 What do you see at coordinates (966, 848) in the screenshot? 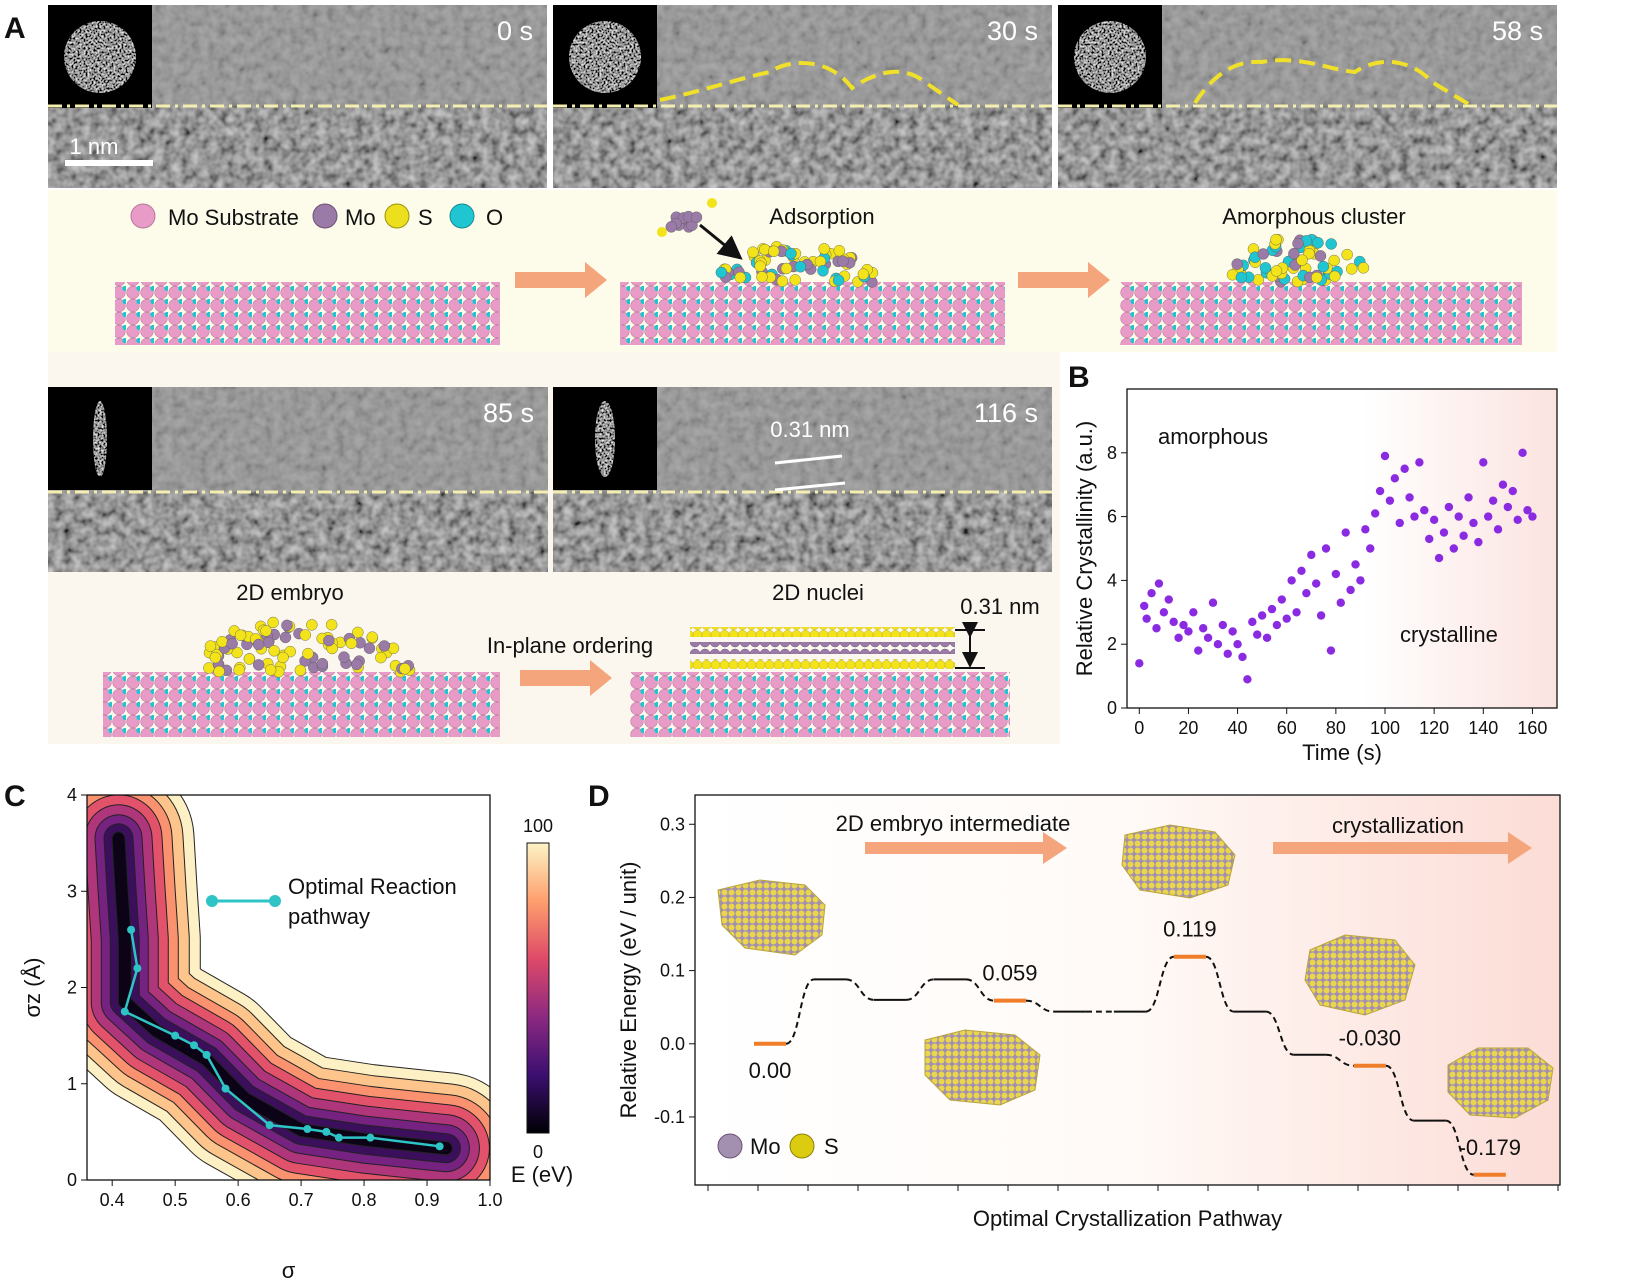
I see `annotation-arrow` at bounding box center [966, 848].